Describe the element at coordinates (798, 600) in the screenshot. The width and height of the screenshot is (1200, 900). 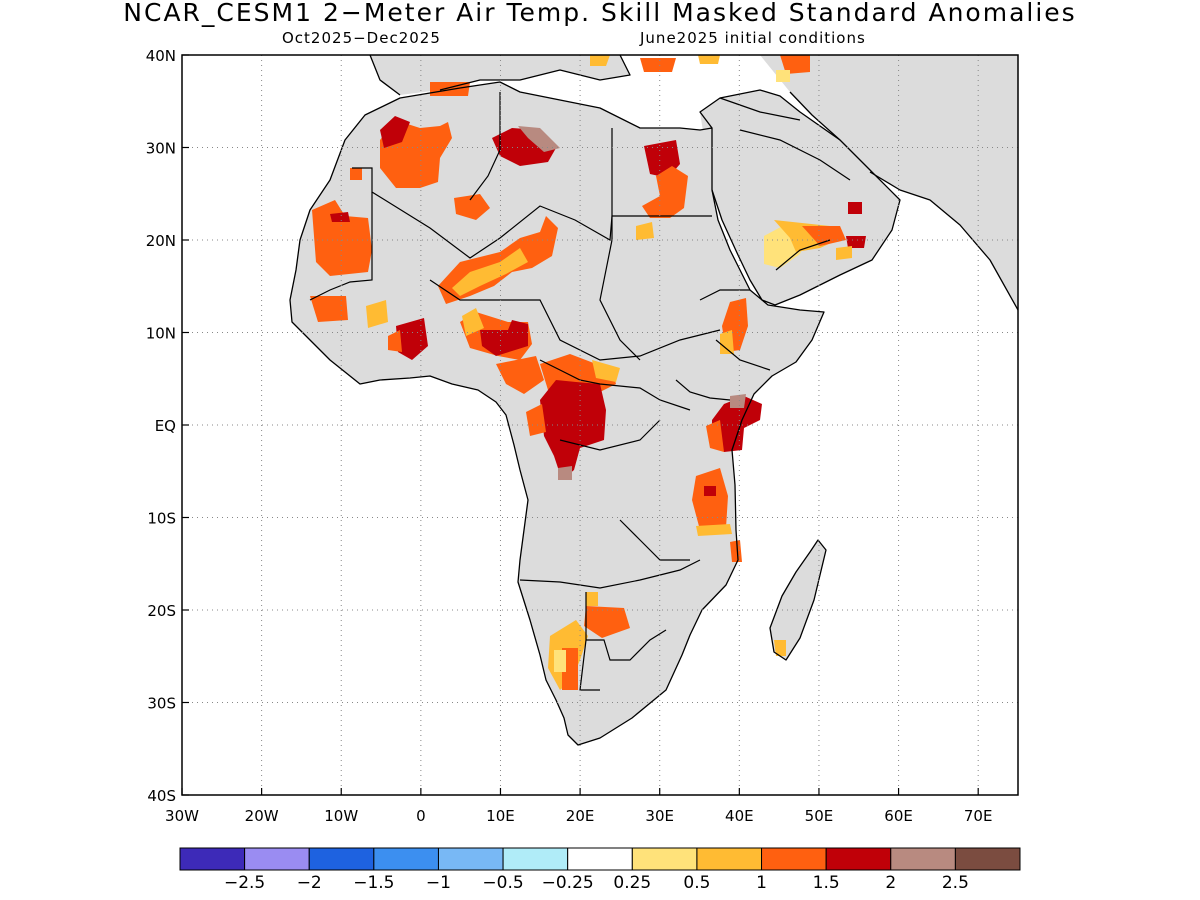
I see `madagascar-land` at that location.